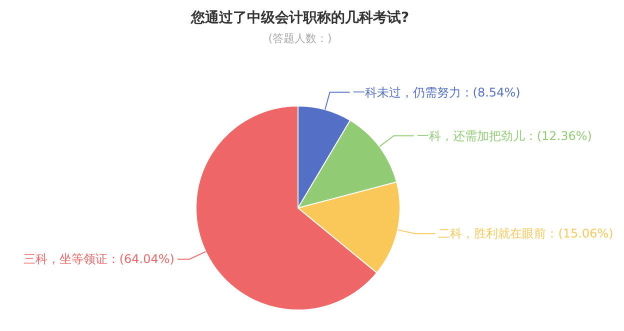  Describe the element at coordinates (300, 17) in the screenshot. I see `chart-title: 您通过了中级会计职称的几科考试?` at that location.